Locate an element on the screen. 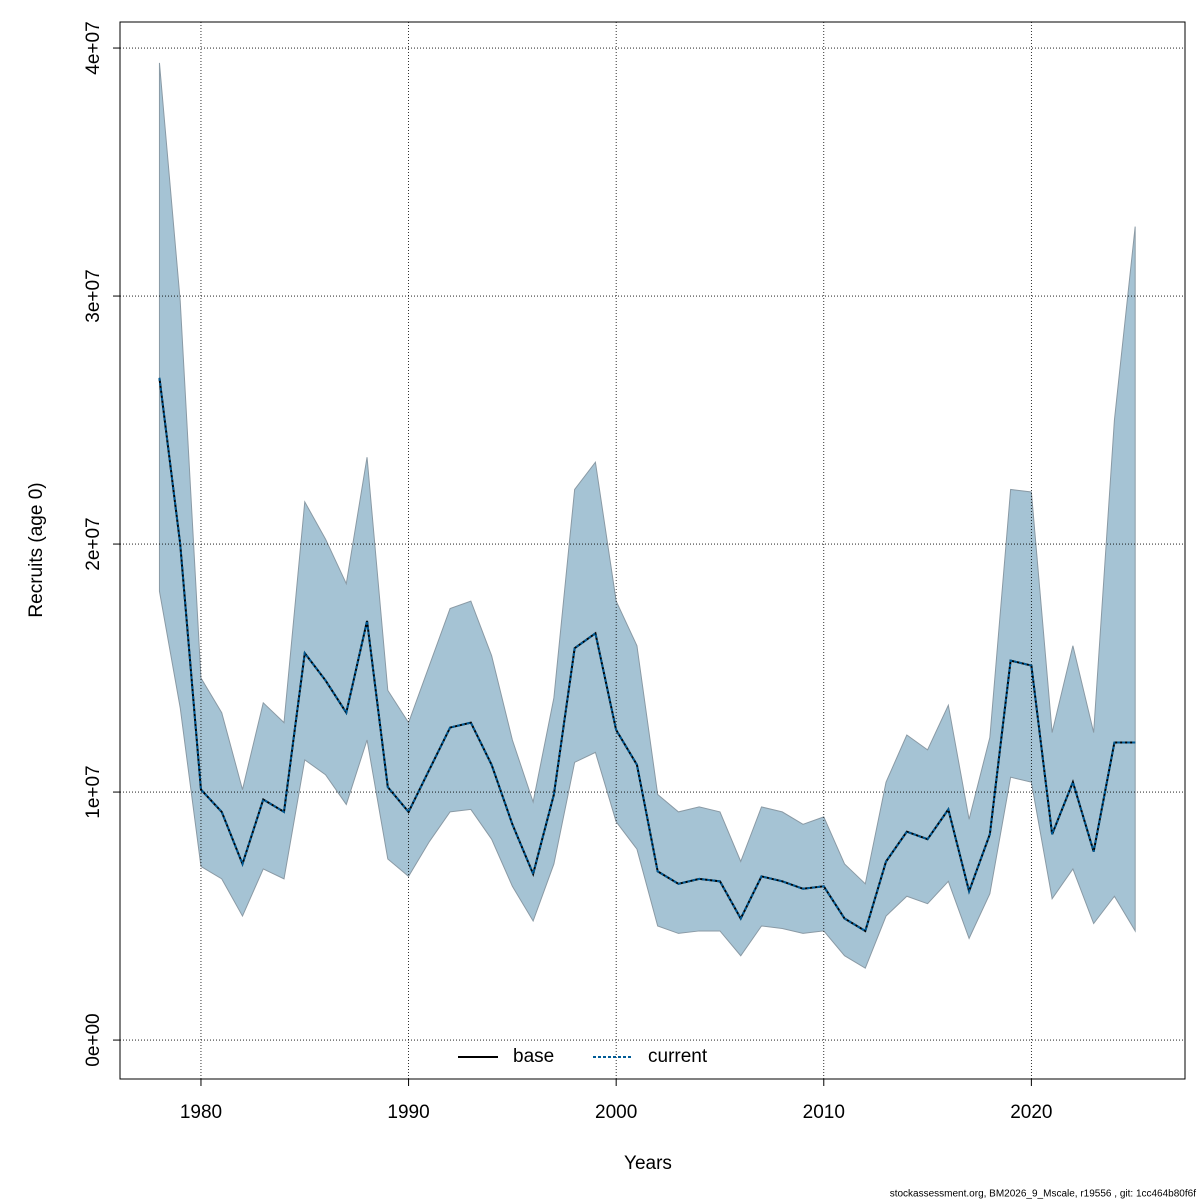 This screenshot has width=1200, height=1200. y-axis-label: Recruits (age 0) is located at coordinates (36, 549).